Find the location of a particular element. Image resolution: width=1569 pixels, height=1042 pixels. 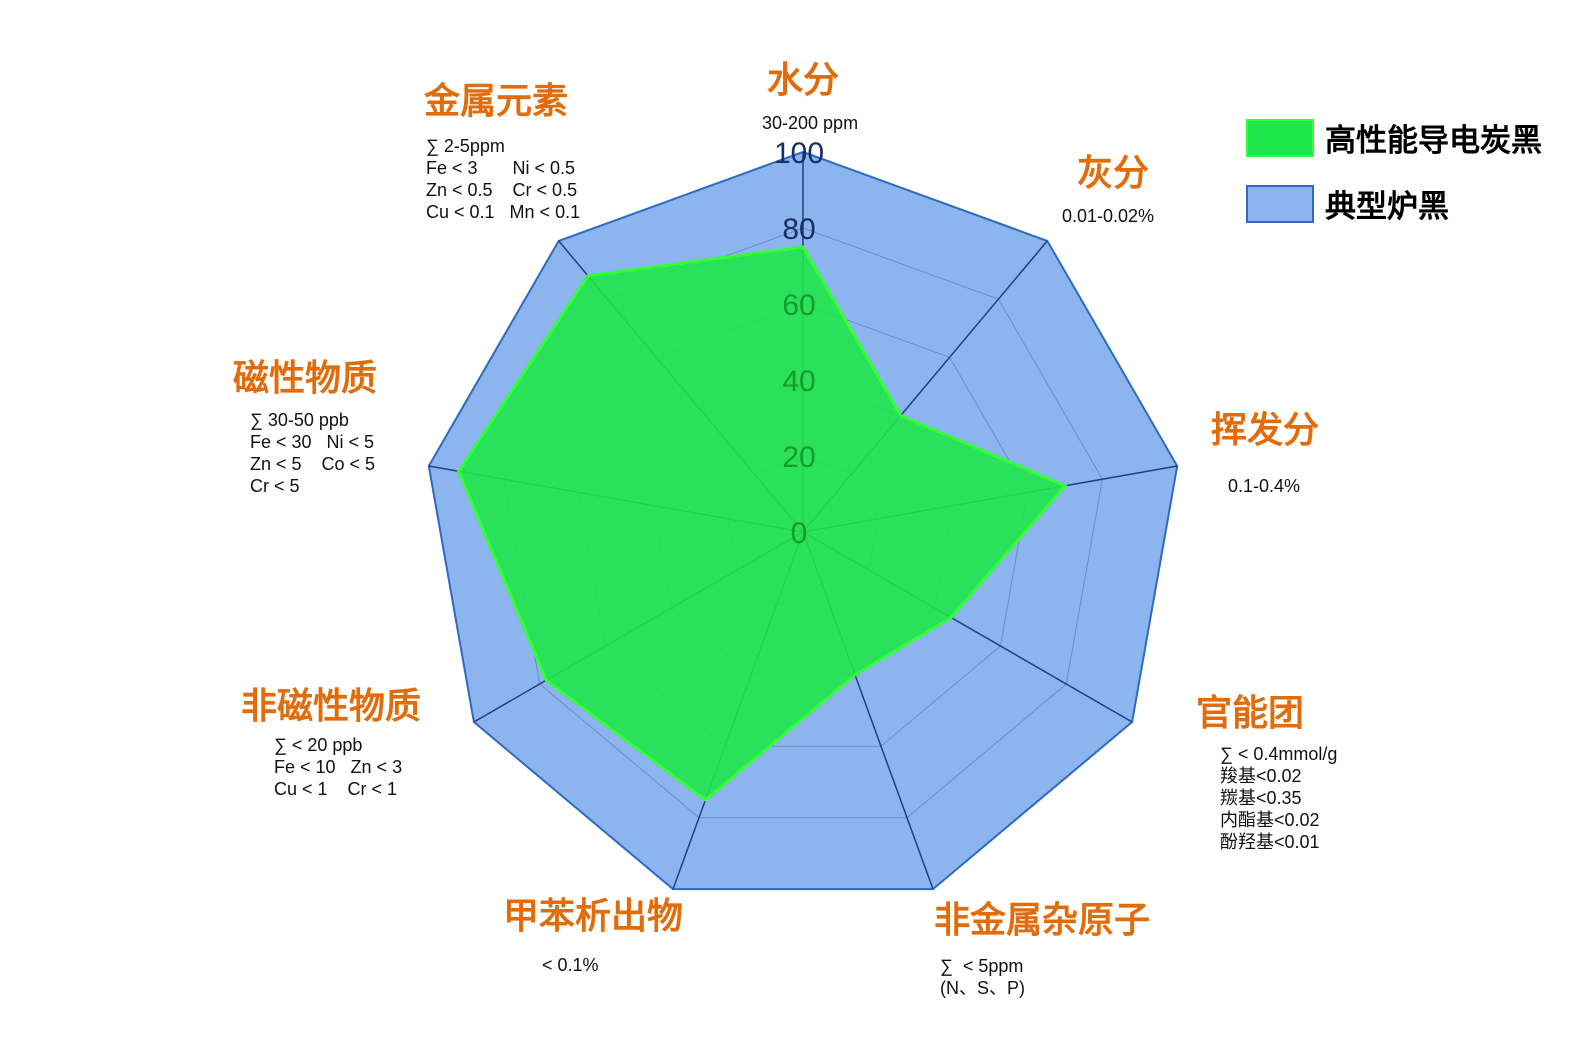

axis-spec-3-1: 0.1-0.4% is located at coordinates (1264, 486).